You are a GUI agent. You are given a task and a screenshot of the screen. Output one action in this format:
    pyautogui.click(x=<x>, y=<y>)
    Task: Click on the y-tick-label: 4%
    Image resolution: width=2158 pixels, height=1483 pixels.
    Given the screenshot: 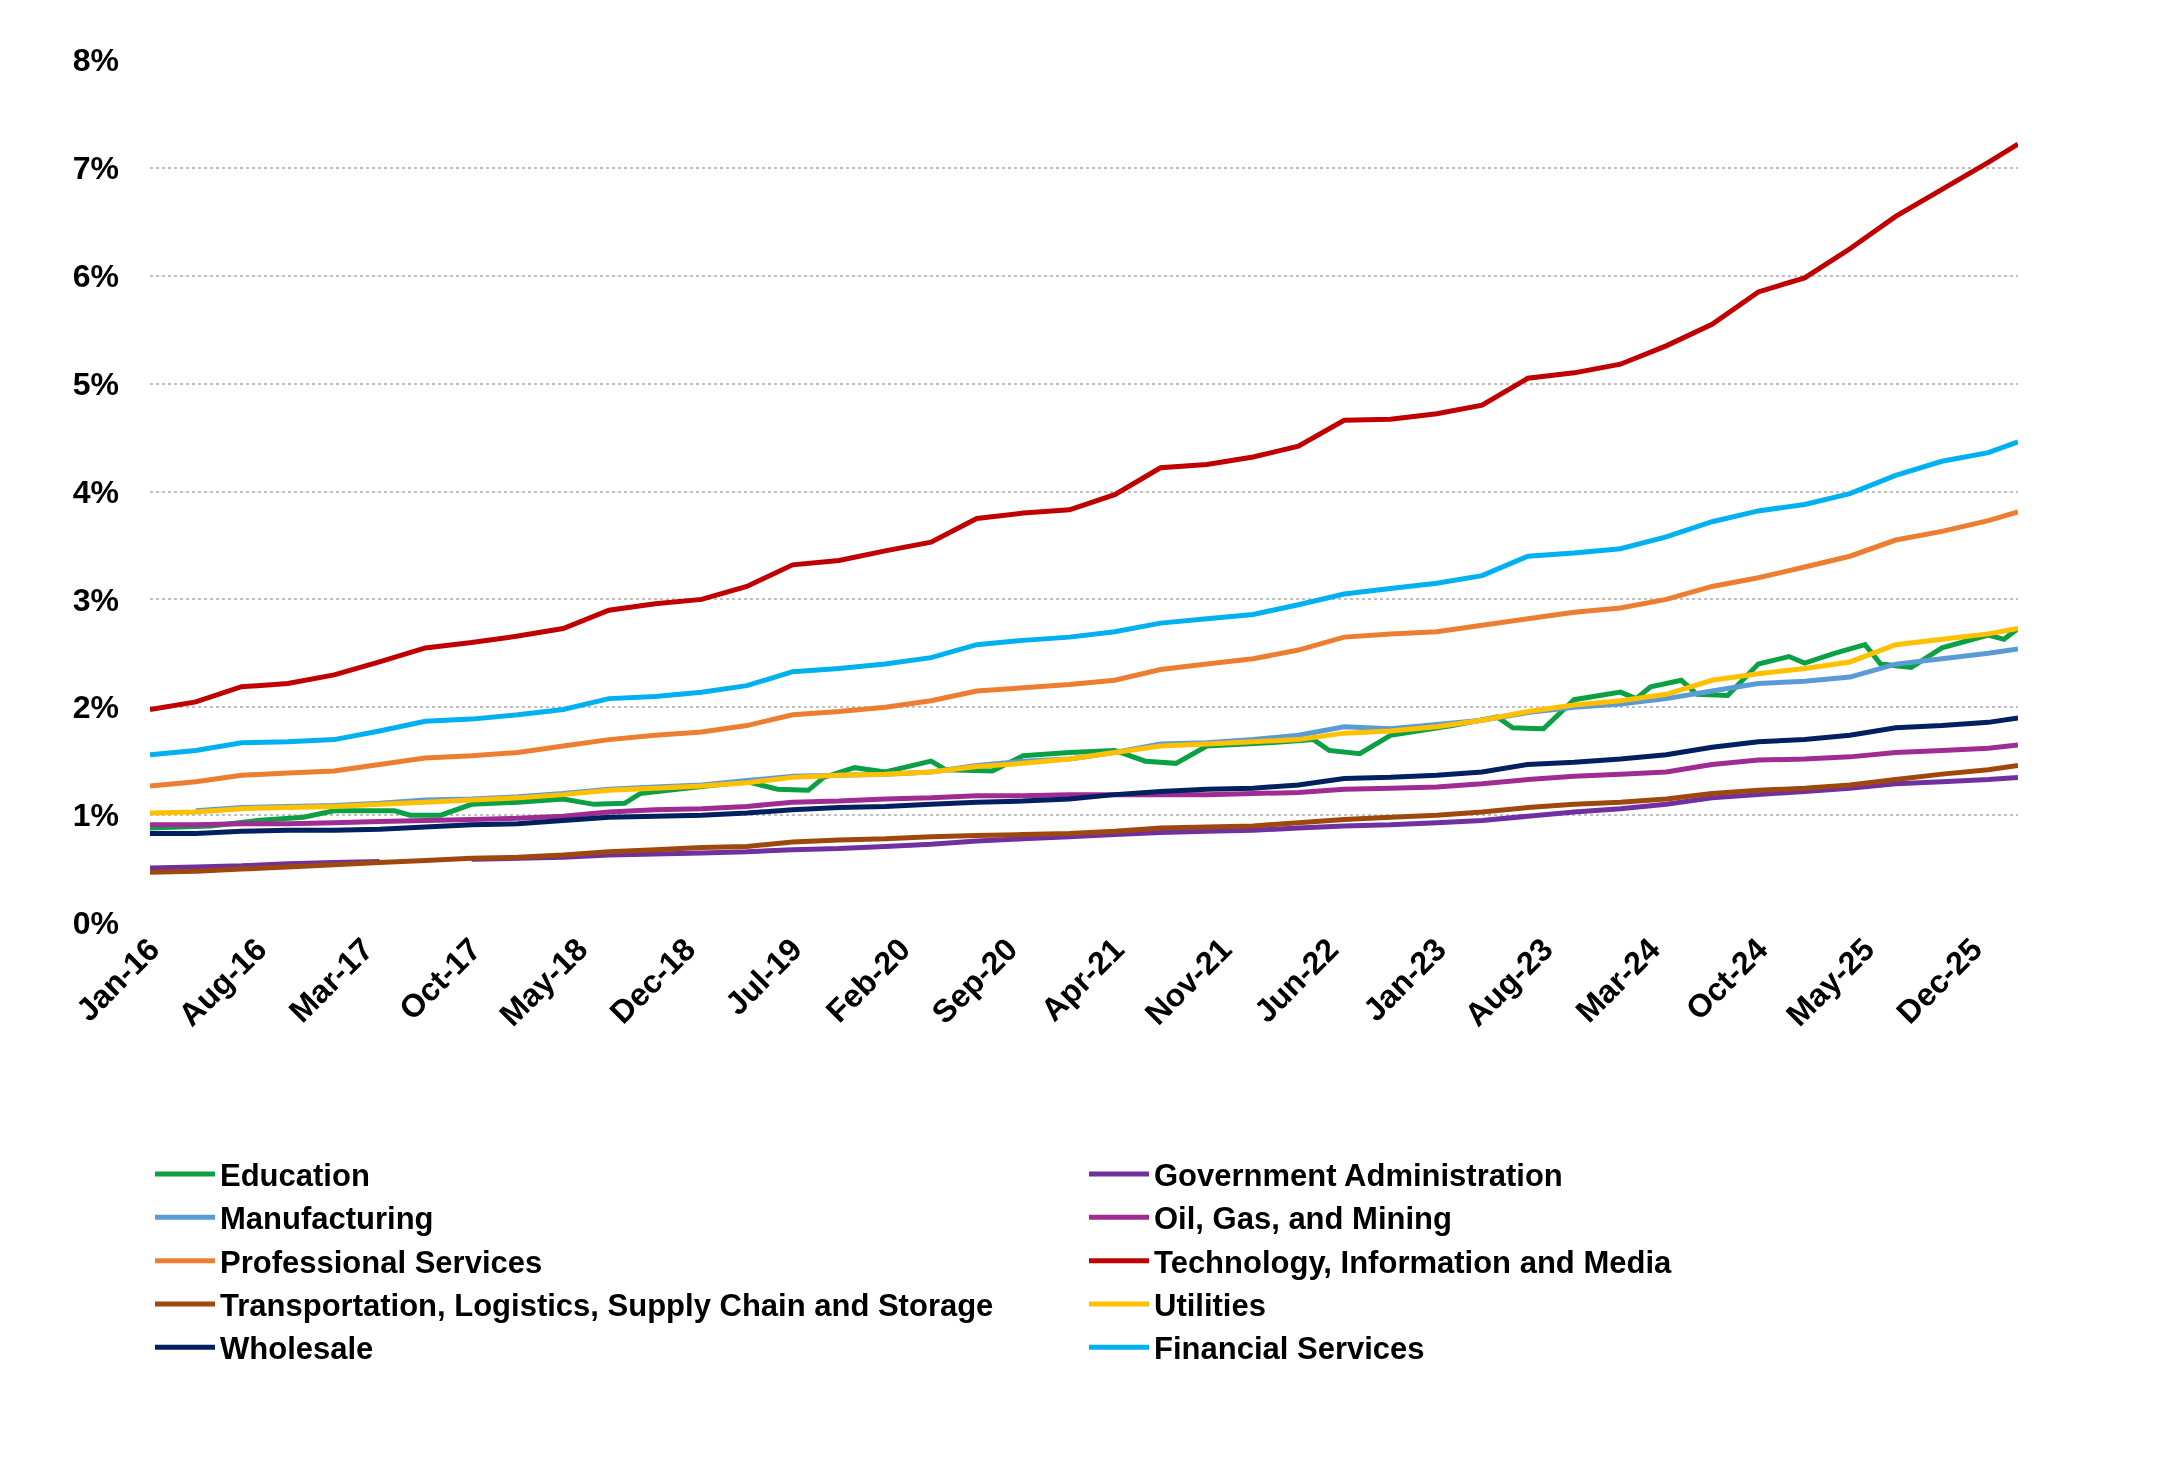 What is the action you would take?
    pyautogui.click(x=95, y=491)
    